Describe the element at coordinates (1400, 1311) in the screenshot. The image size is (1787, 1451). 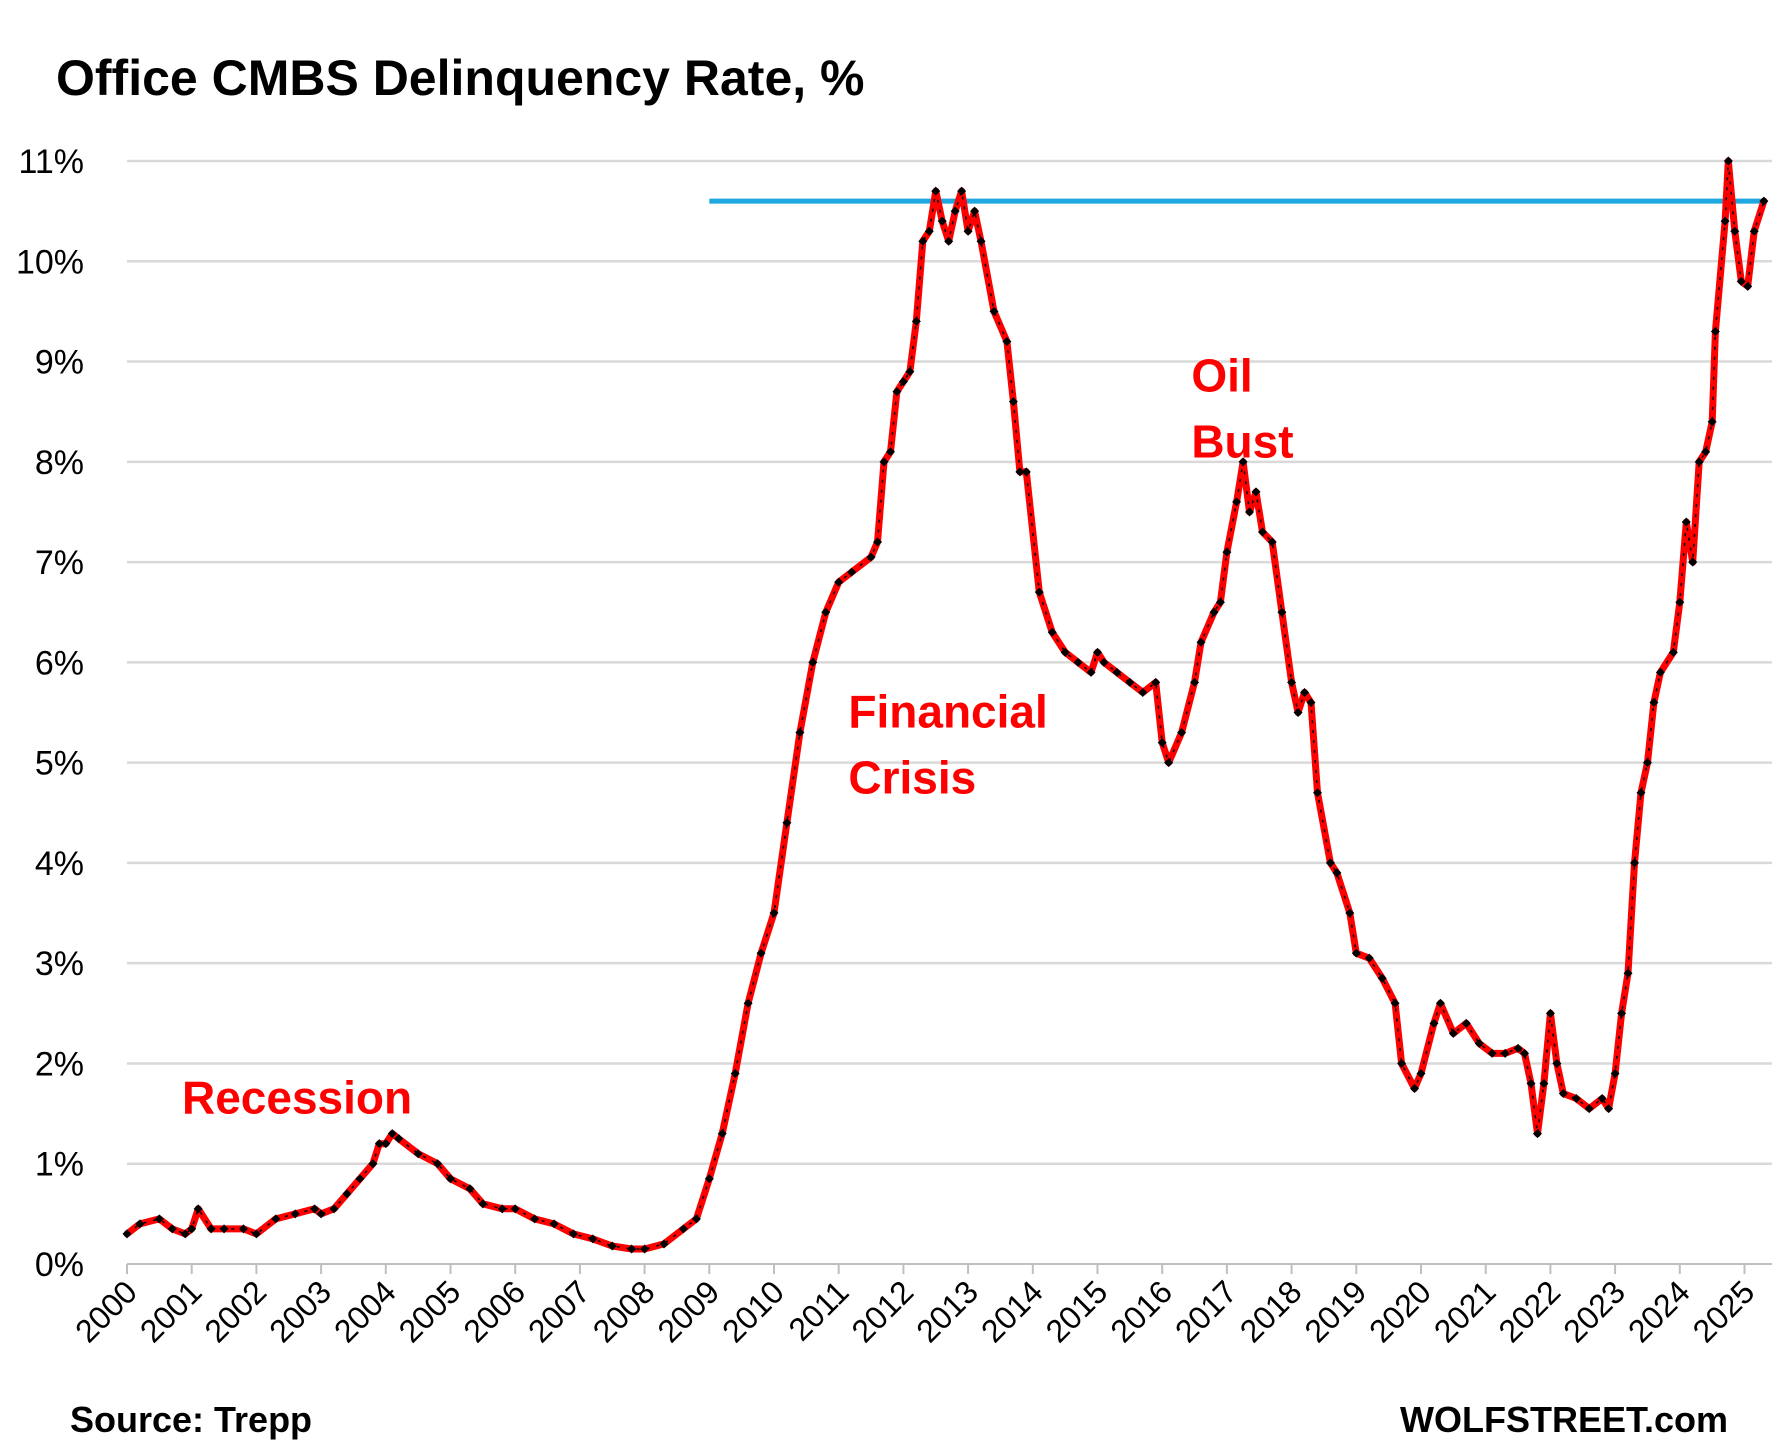
I see `x-tick-label: 2020` at that location.